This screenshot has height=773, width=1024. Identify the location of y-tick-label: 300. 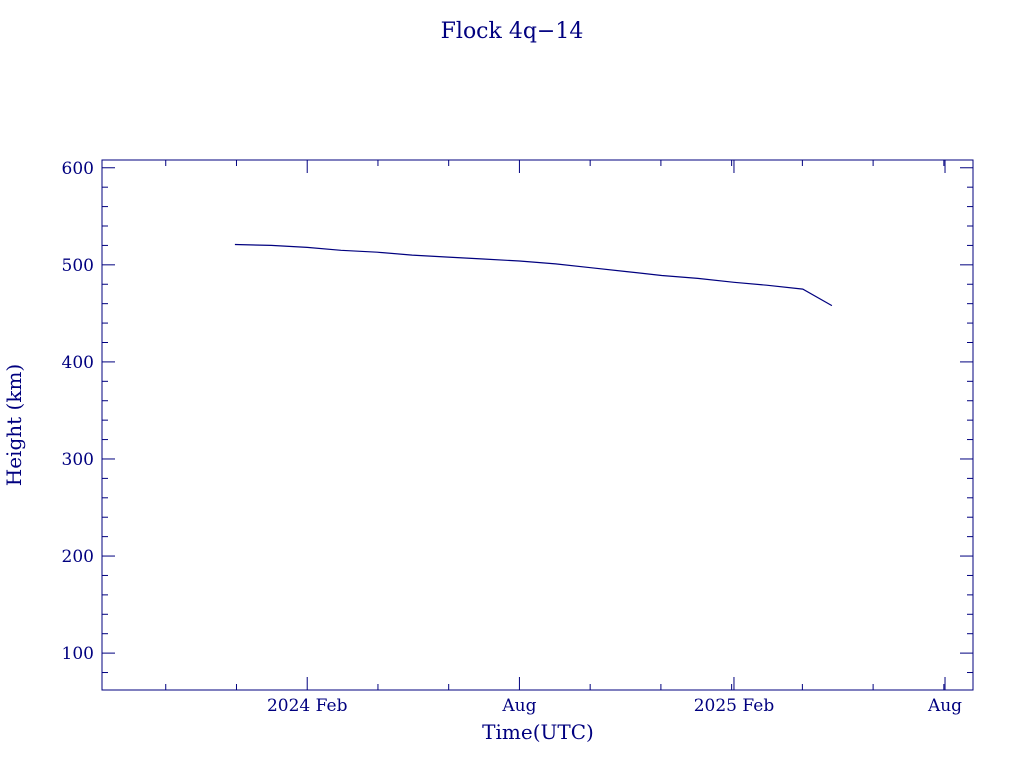
(78, 460).